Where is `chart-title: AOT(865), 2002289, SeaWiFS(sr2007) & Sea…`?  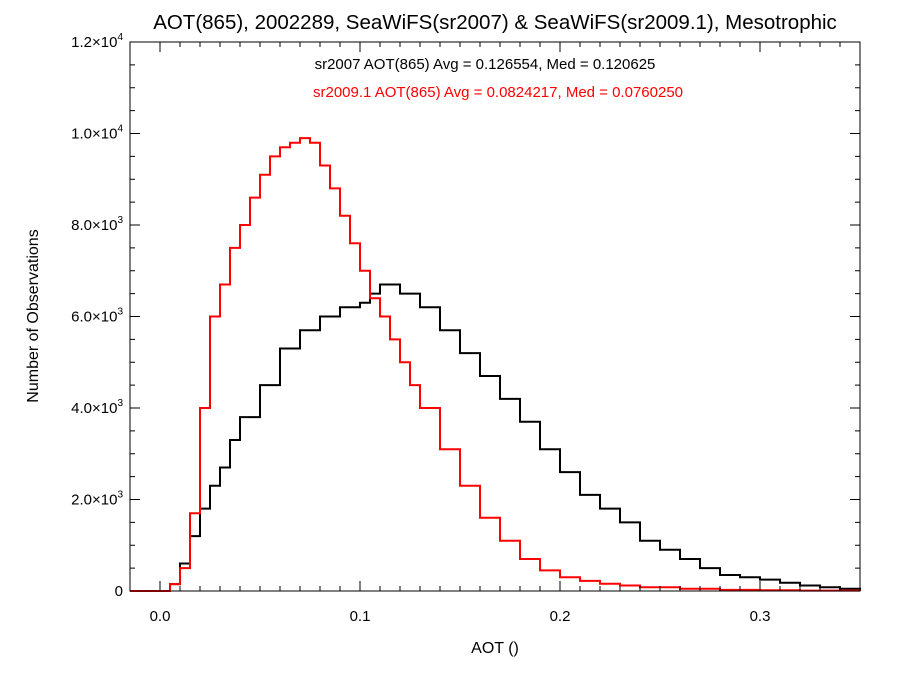 chart-title: AOT(865), 2002289, SeaWiFS(sr2007) & Sea… is located at coordinates (495, 22).